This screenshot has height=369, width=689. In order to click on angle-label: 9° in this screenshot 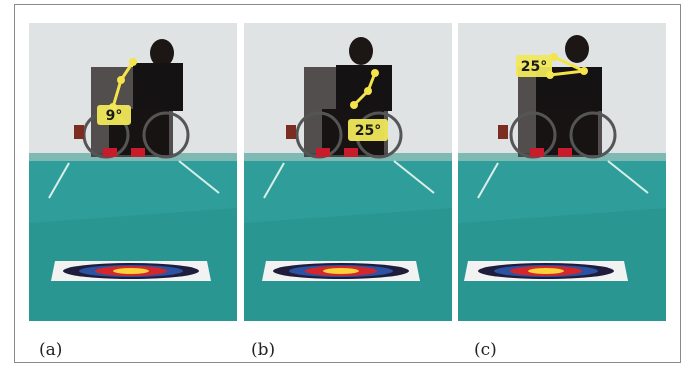, I will do `click(114, 116)`.